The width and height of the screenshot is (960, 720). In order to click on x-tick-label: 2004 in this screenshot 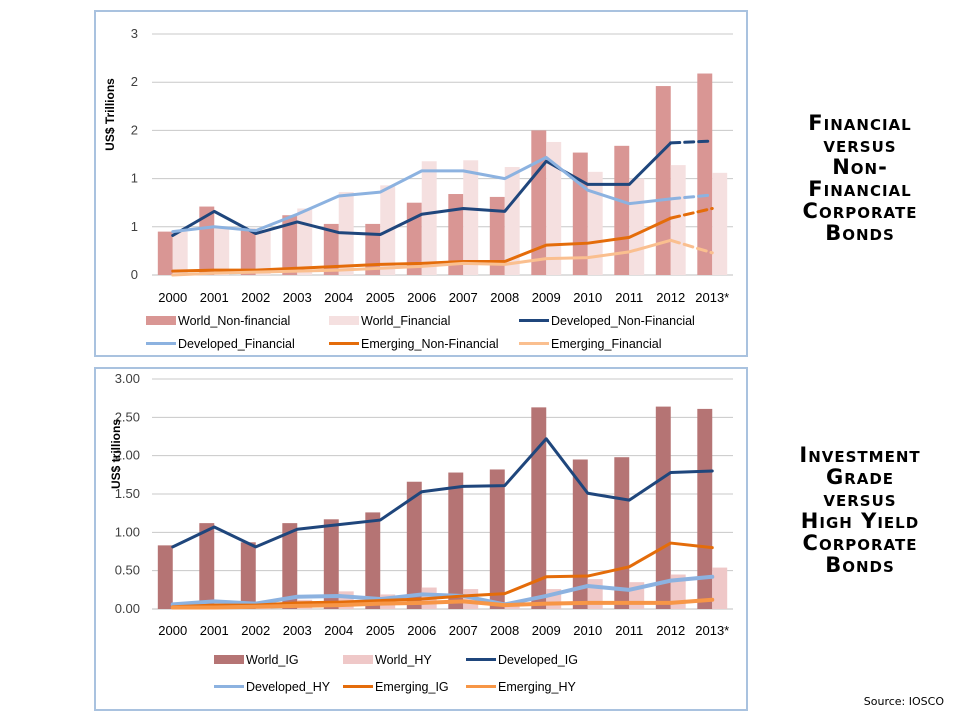, I will do `click(338, 630)`.